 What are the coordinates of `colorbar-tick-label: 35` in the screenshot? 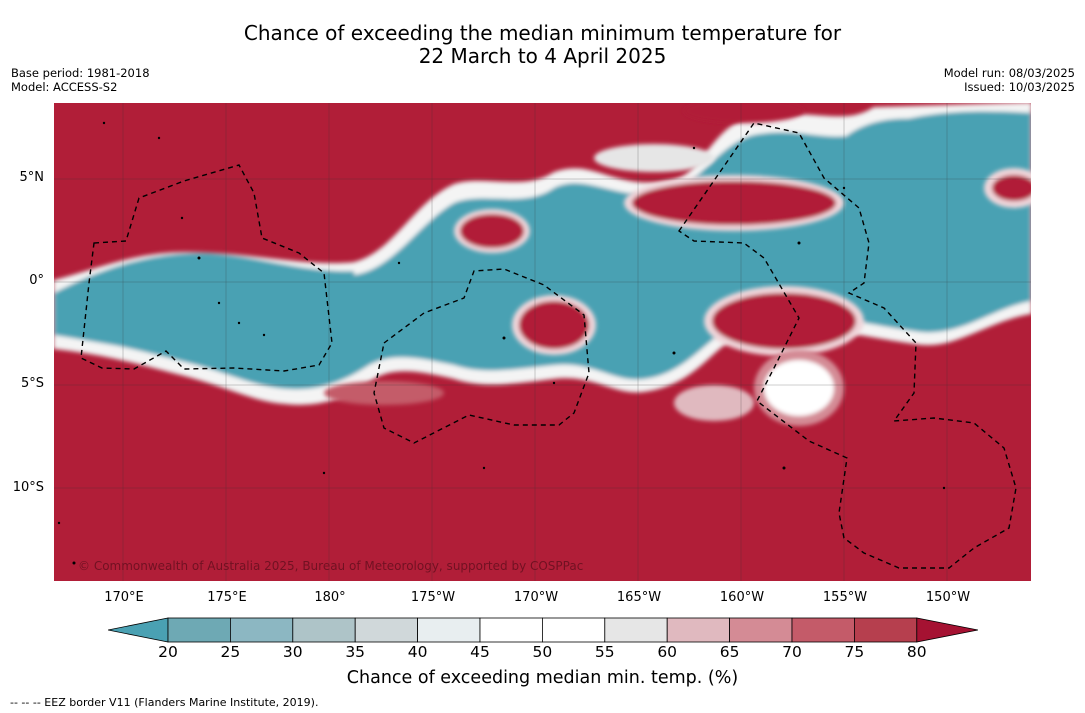 It's located at (355, 652).